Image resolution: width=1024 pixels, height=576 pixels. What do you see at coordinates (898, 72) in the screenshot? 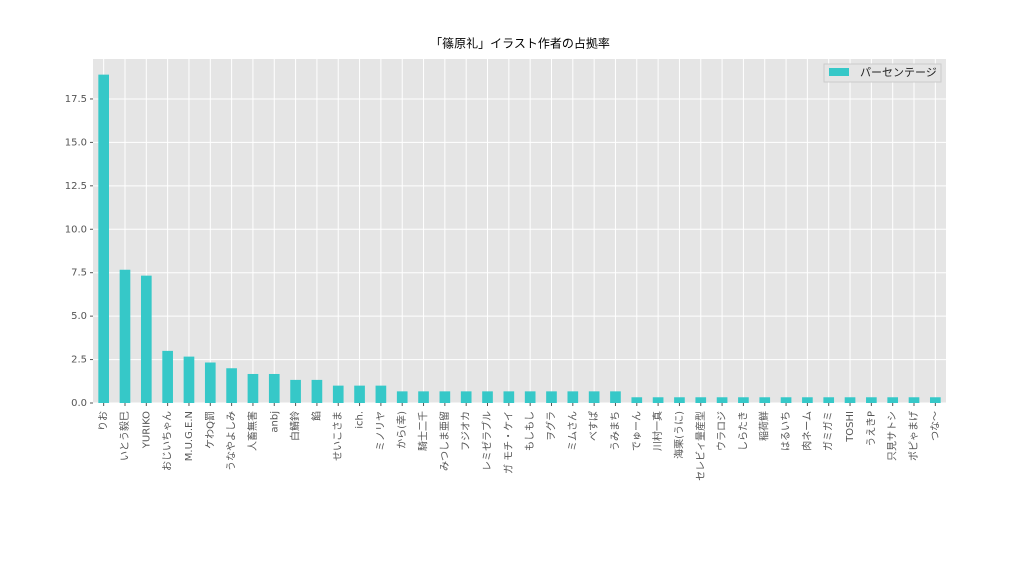
I see `legend-label: パーセンテージ` at bounding box center [898, 72].